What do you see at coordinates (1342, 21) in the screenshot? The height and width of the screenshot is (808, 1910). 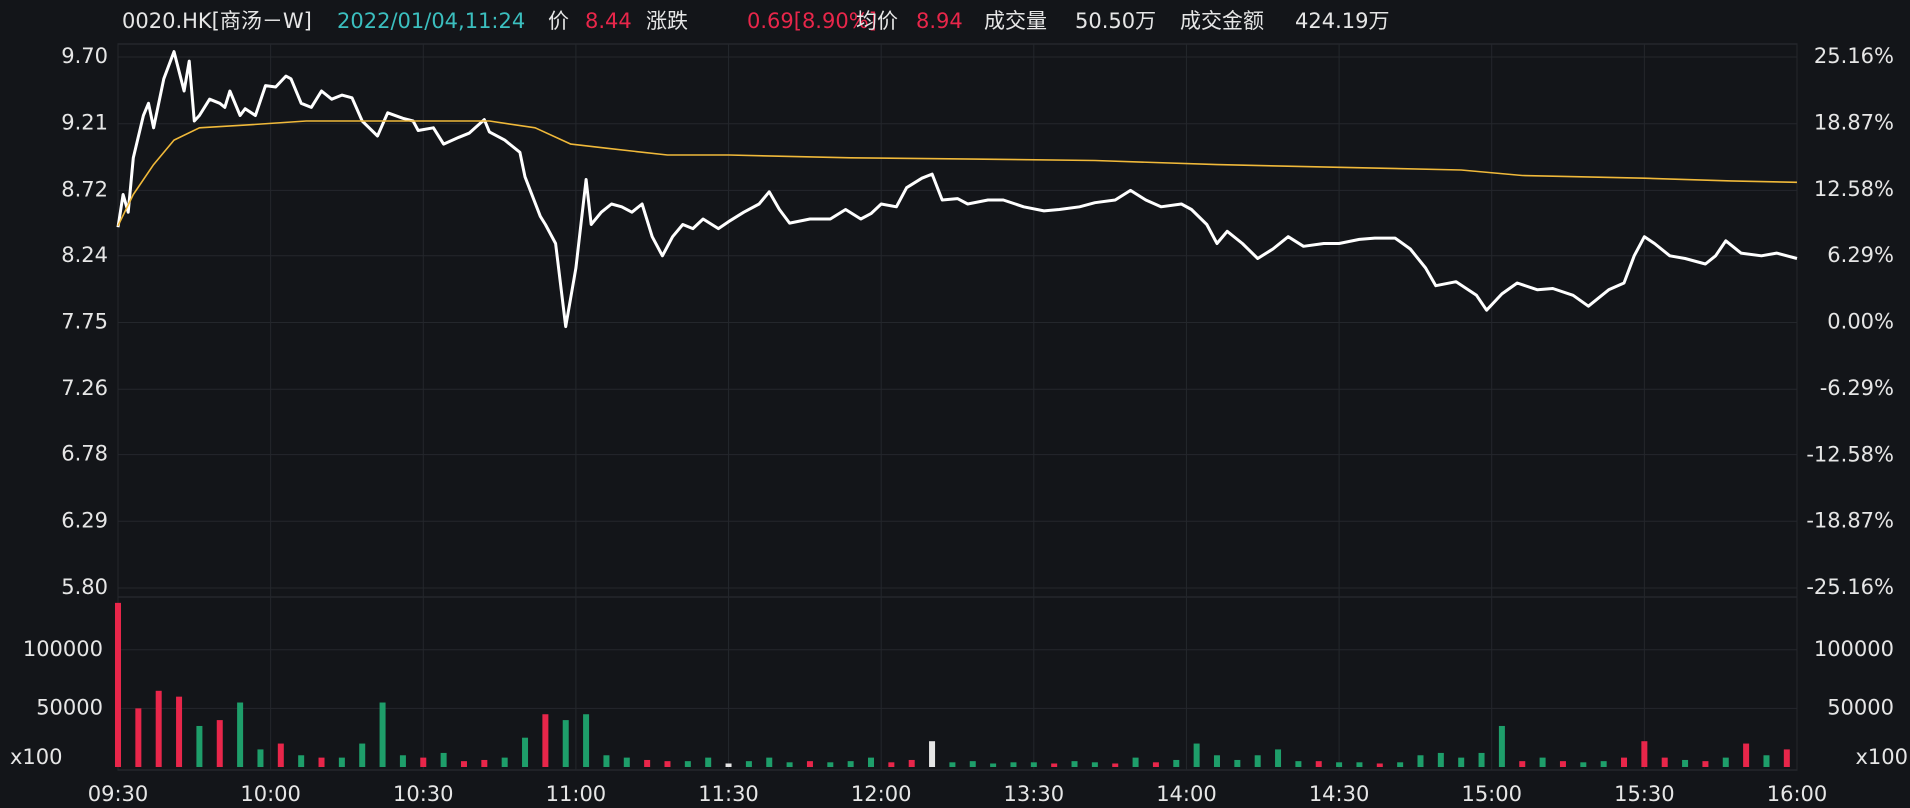 I see `turnover: 424.19万` at bounding box center [1342, 21].